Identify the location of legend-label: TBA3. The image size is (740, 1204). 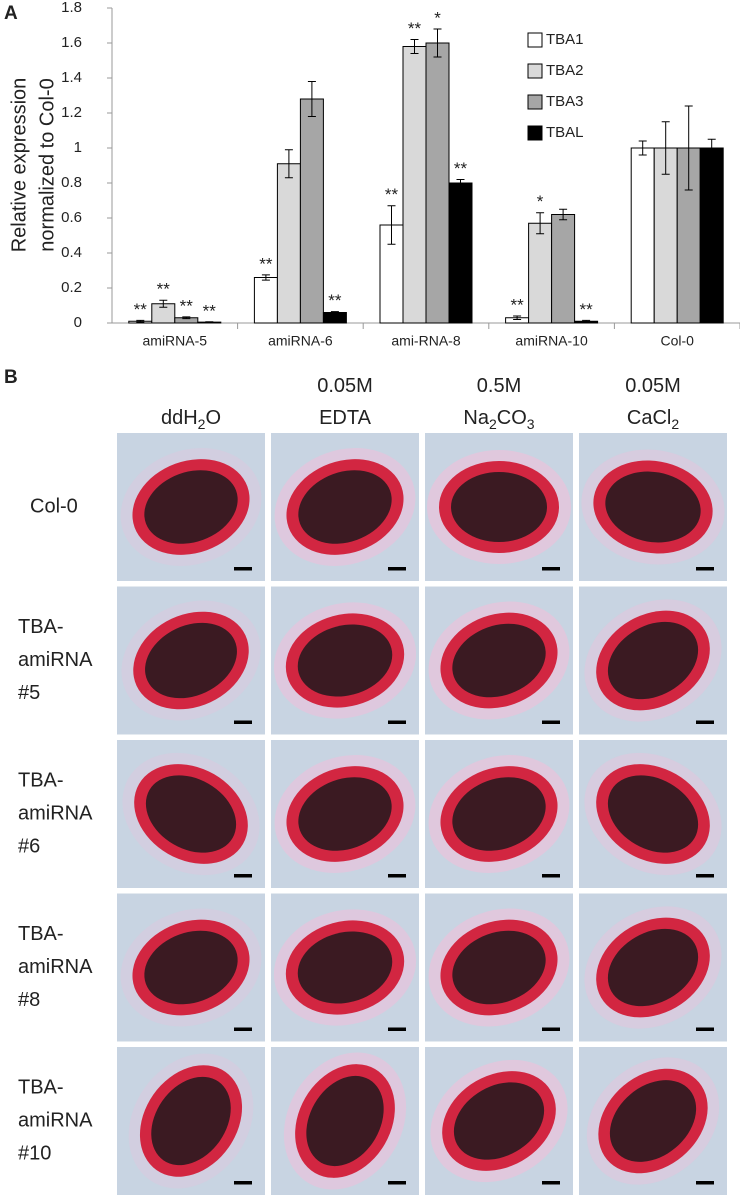
(565, 101).